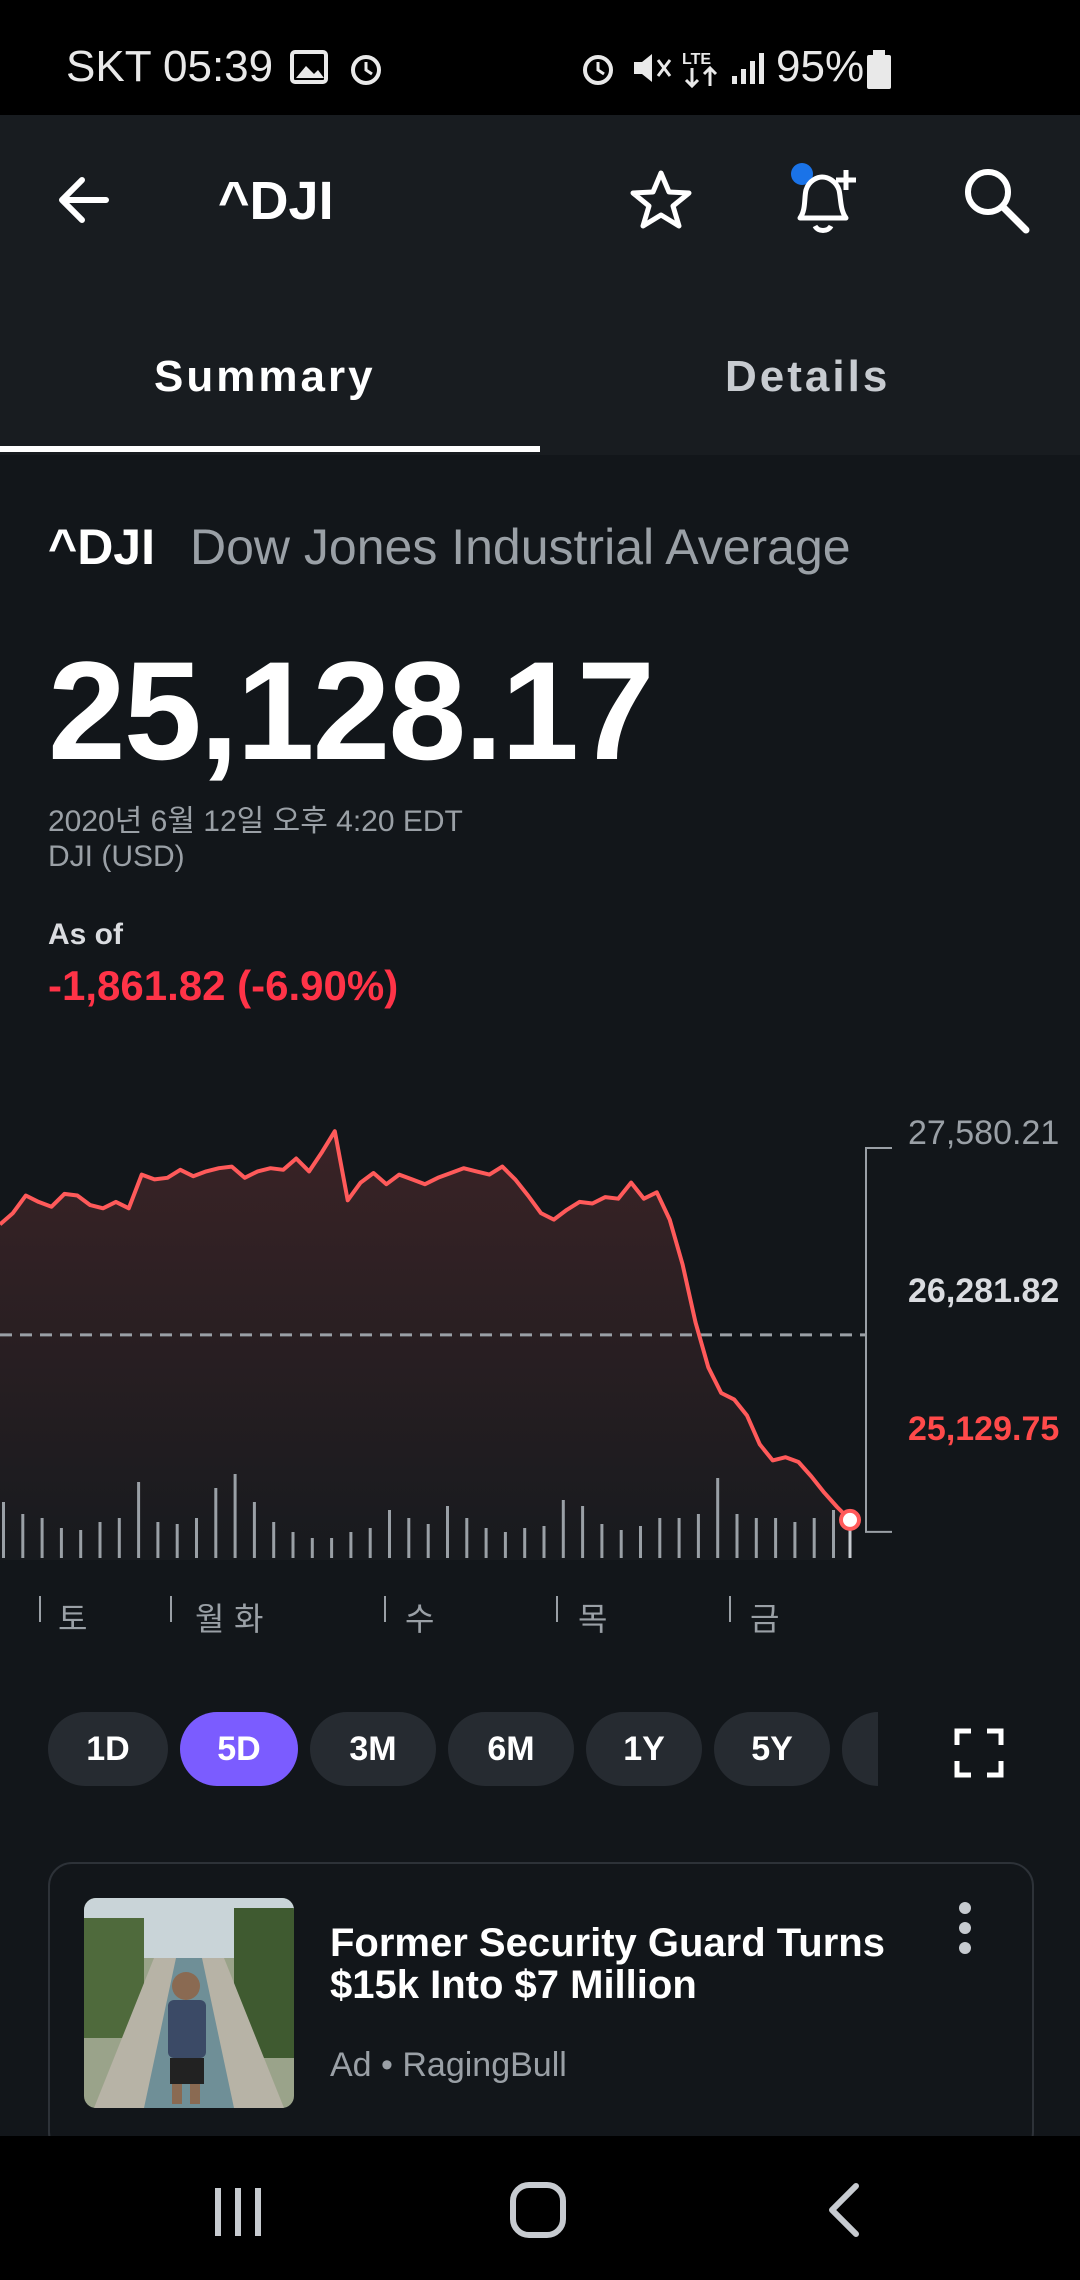 This screenshot has width=1080, height=2280. I want to click on range-1y: 1Y, so click(644, 1749).